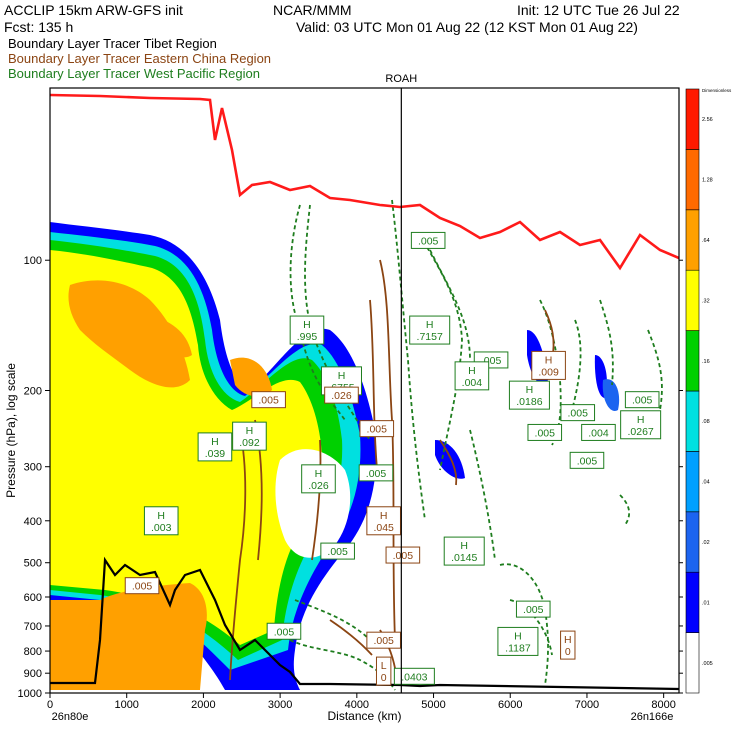 The image size is (740, 740). I want to click on y-tick-label: 300, so click(33, 468).